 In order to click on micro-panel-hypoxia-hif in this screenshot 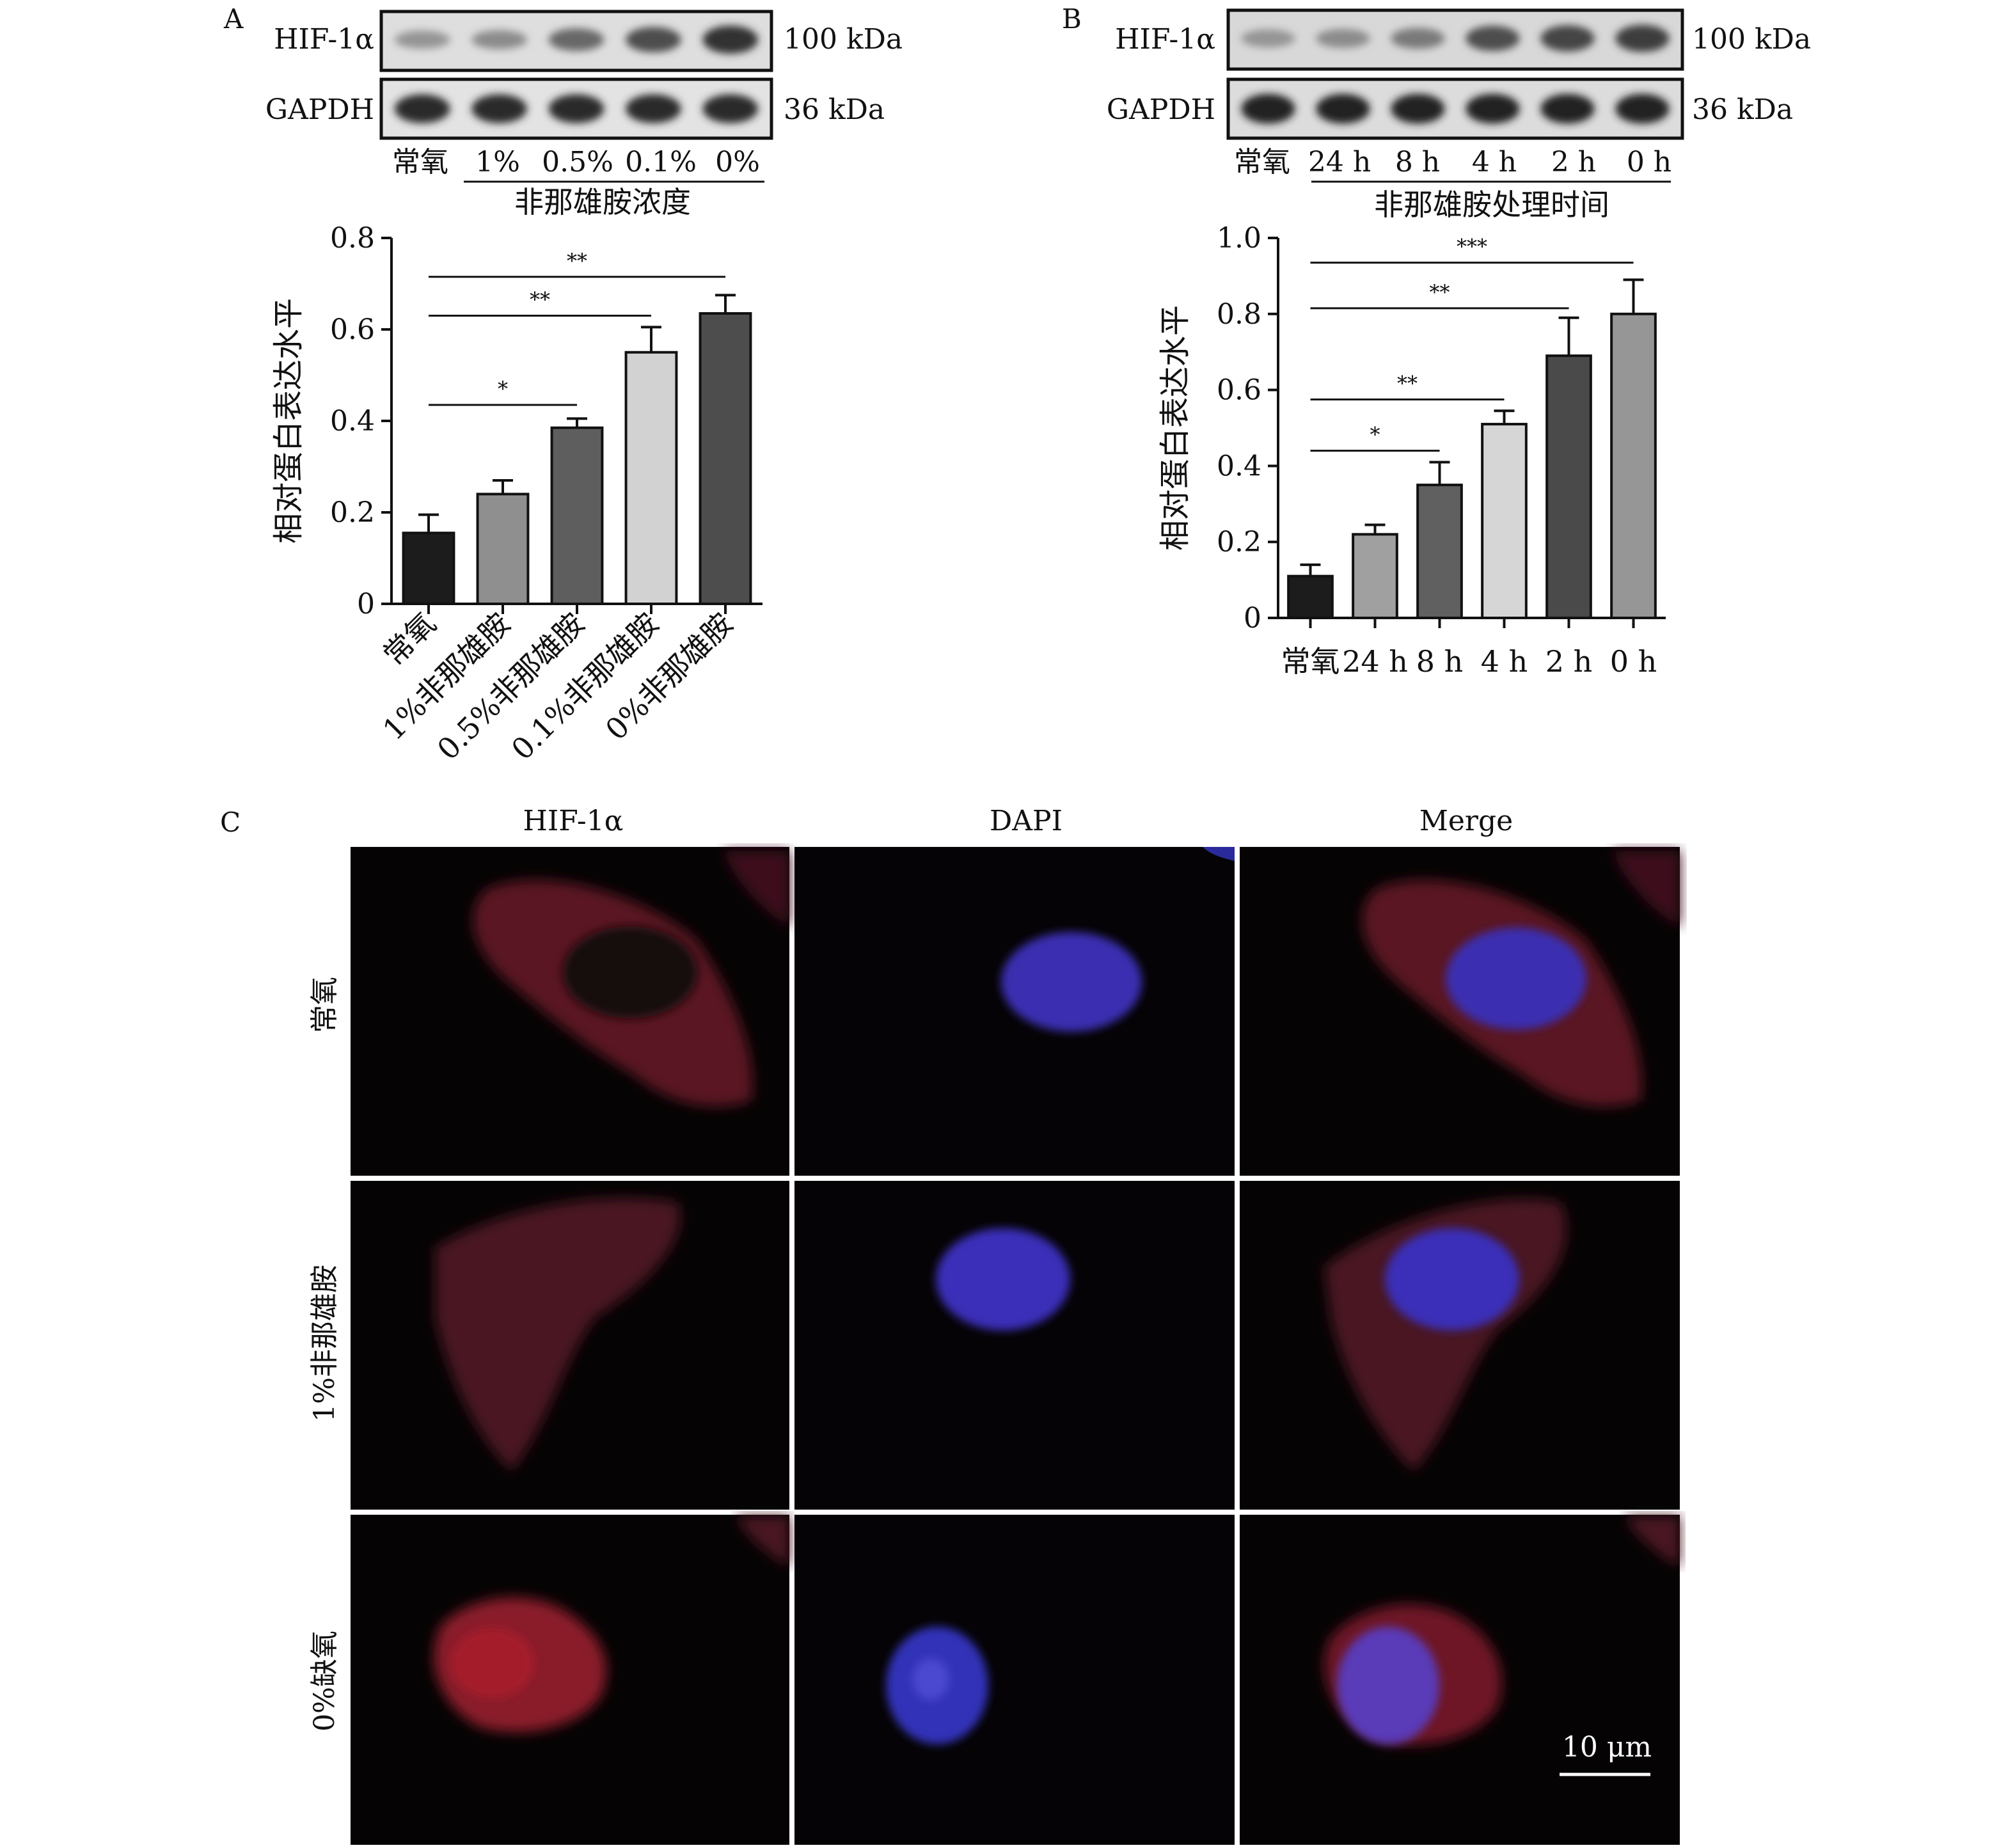, I will do `click(570, 1680)`.